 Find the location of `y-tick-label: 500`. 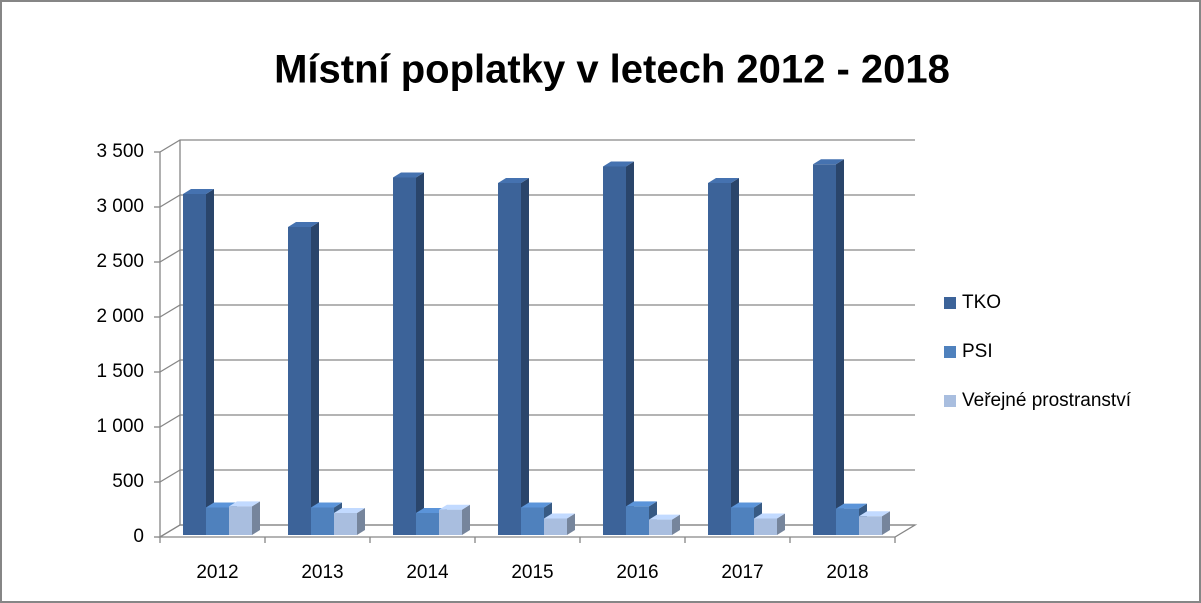

y-tick-label: 500 is located at coordinates (128, 481).